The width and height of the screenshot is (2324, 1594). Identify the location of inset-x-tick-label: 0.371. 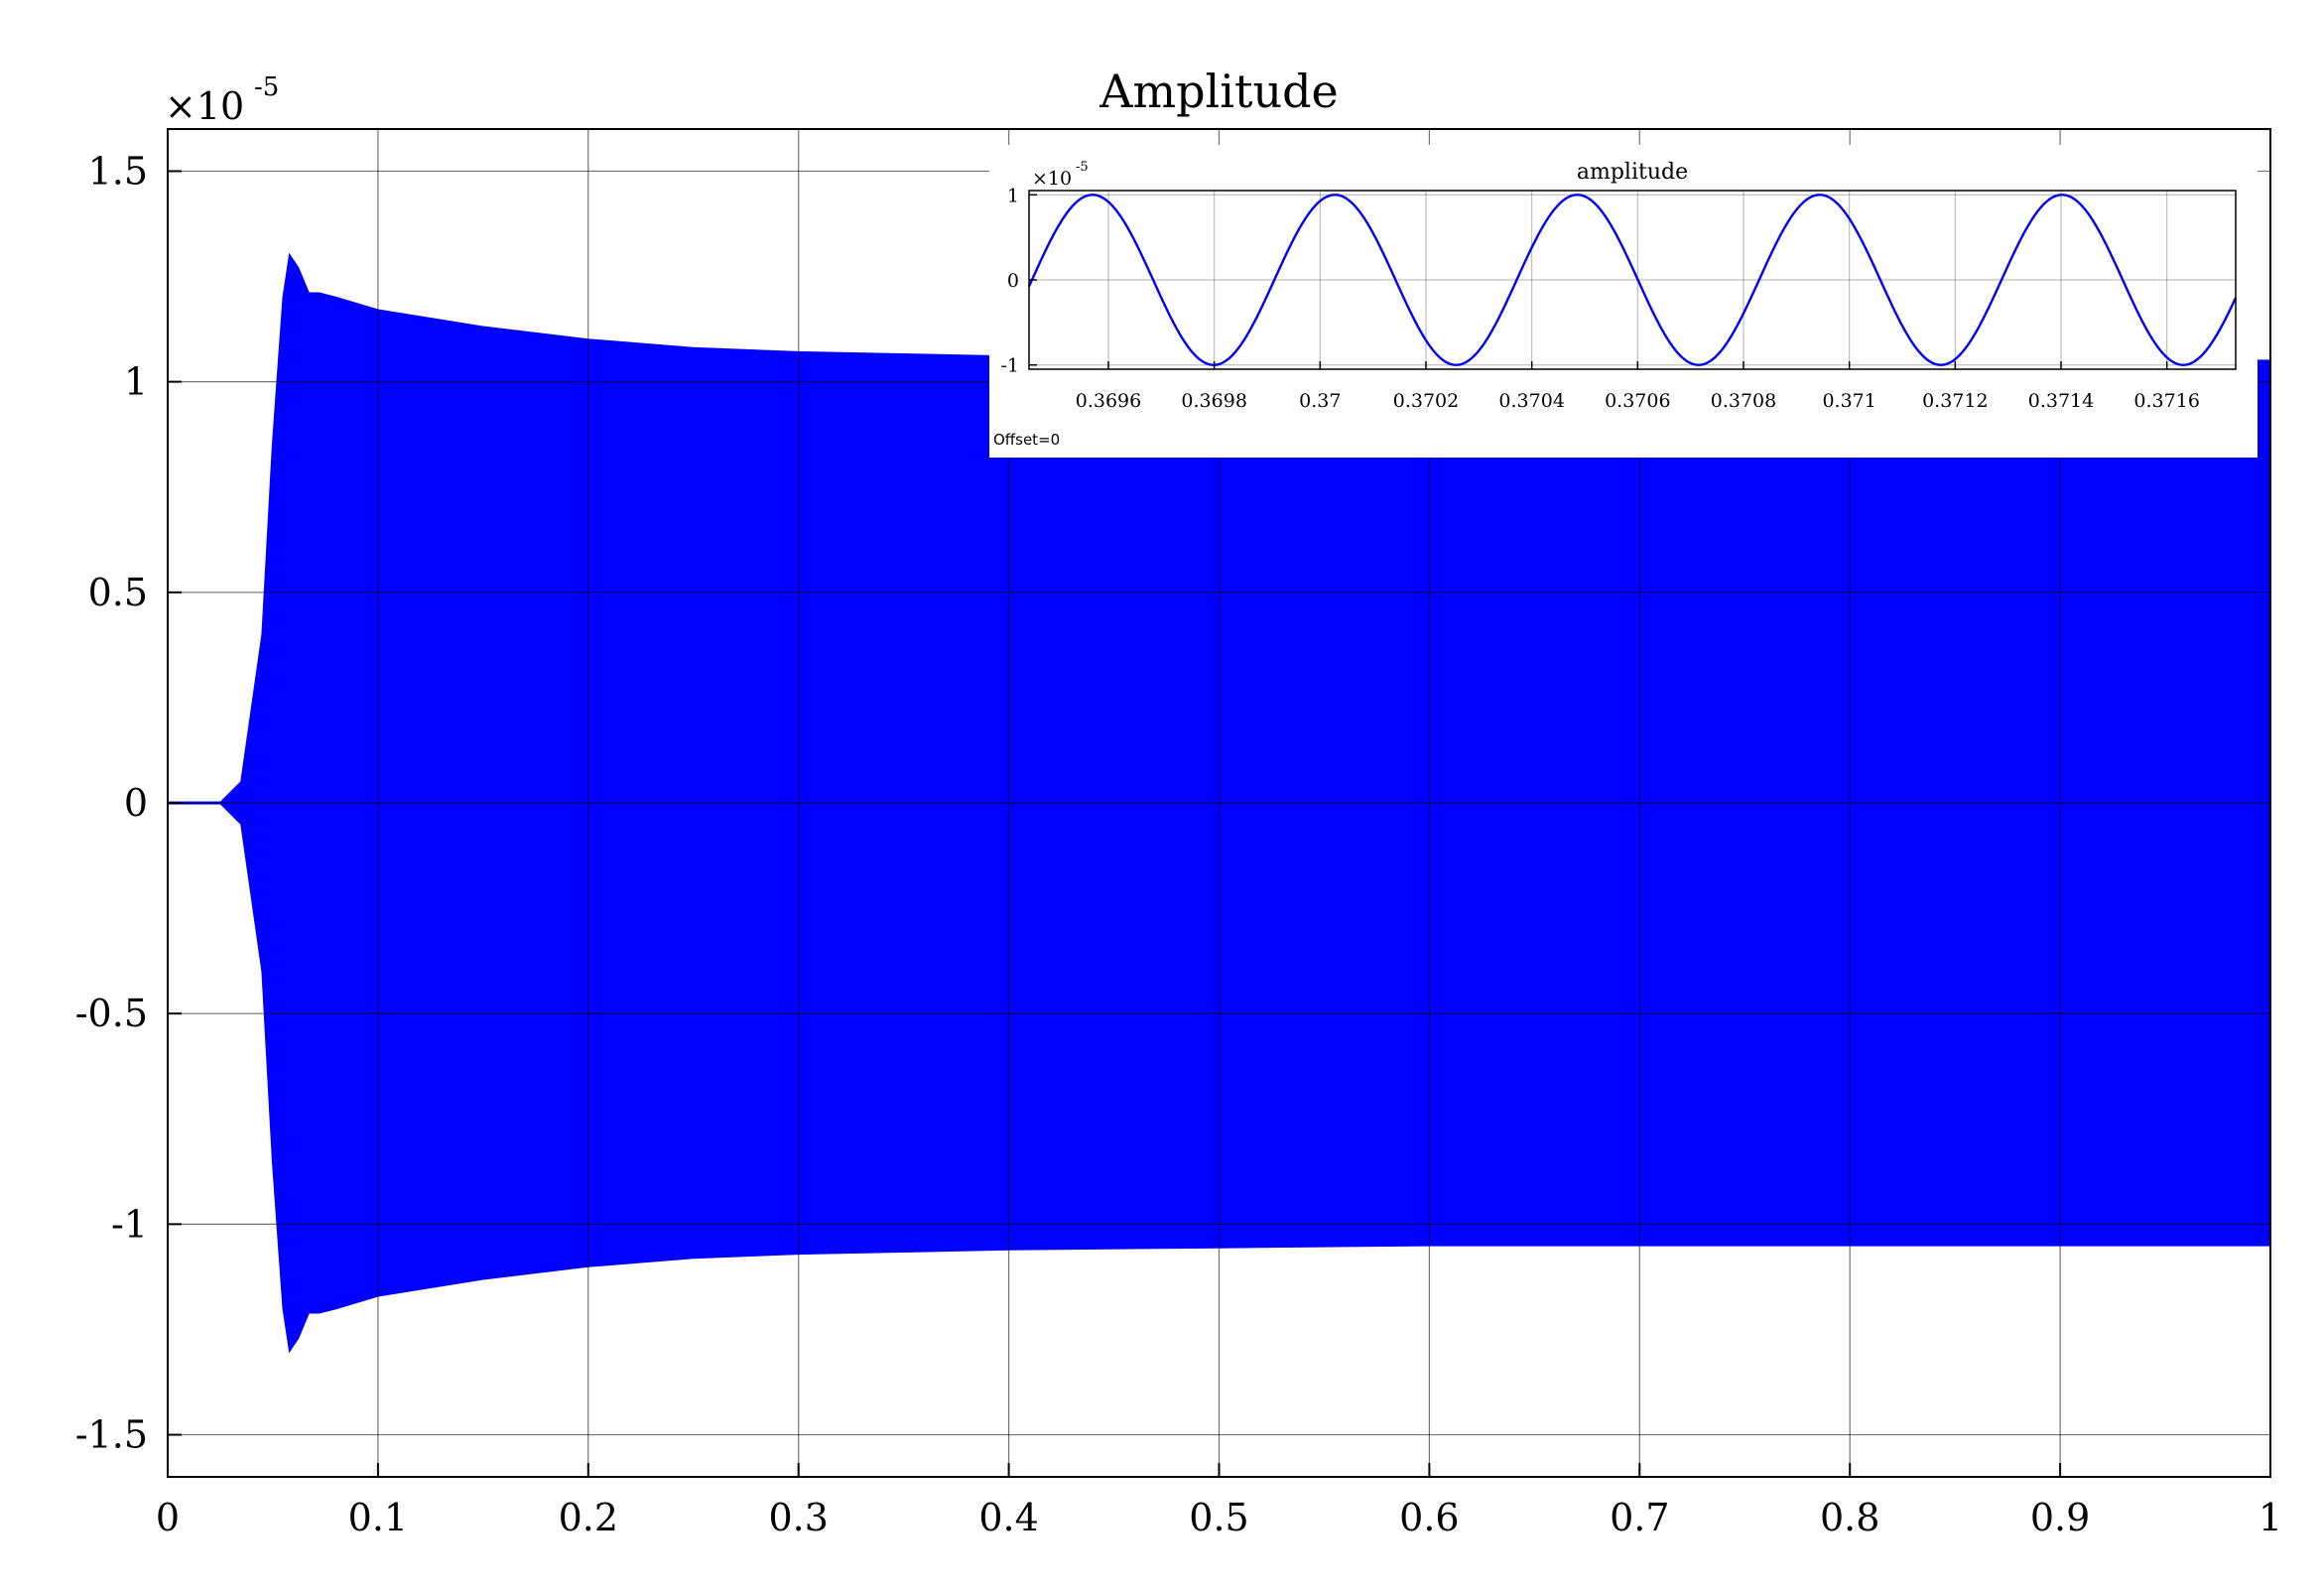
(1848, 401).